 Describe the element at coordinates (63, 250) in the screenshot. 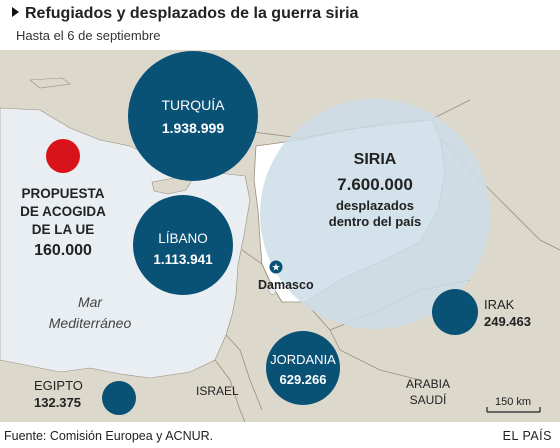

I see `eu-proposal-value: 160.000` at that location.